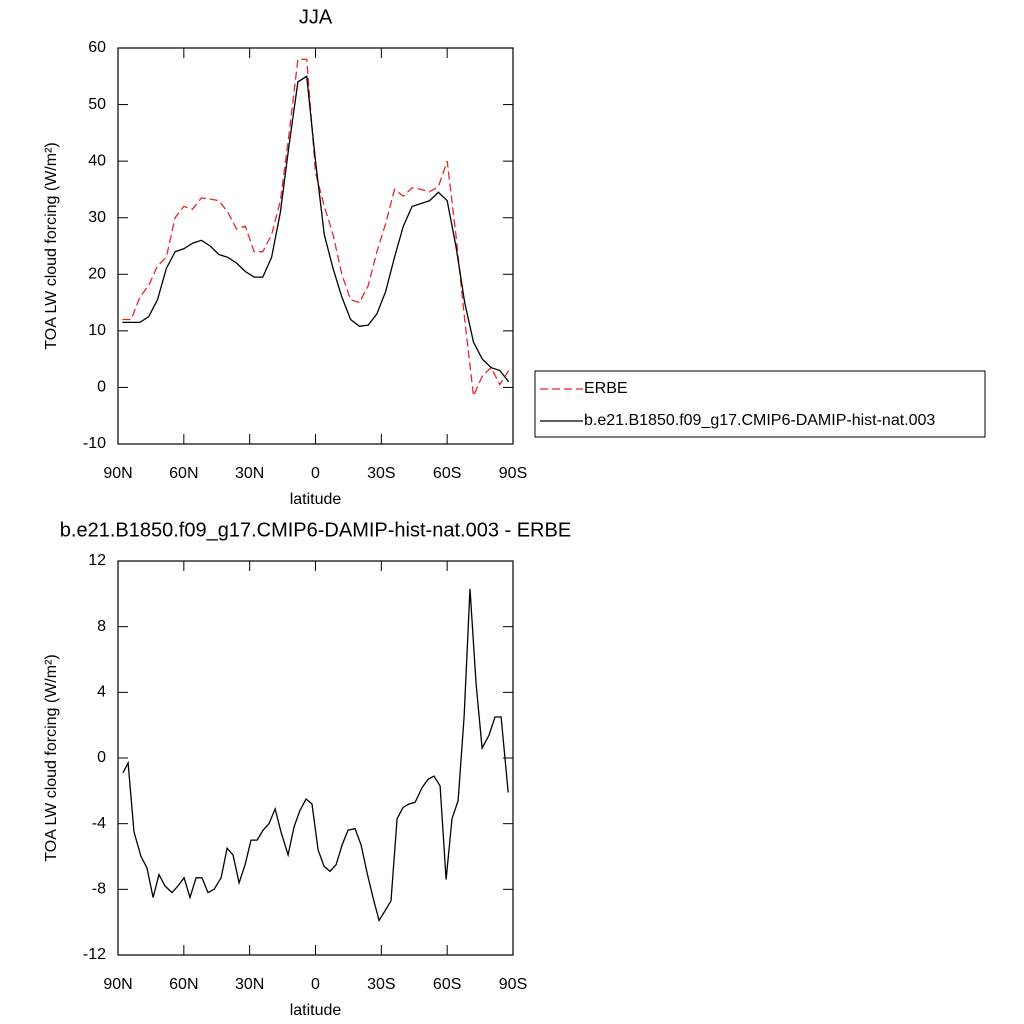  I want to click on plot-frame, so click(315, 758).